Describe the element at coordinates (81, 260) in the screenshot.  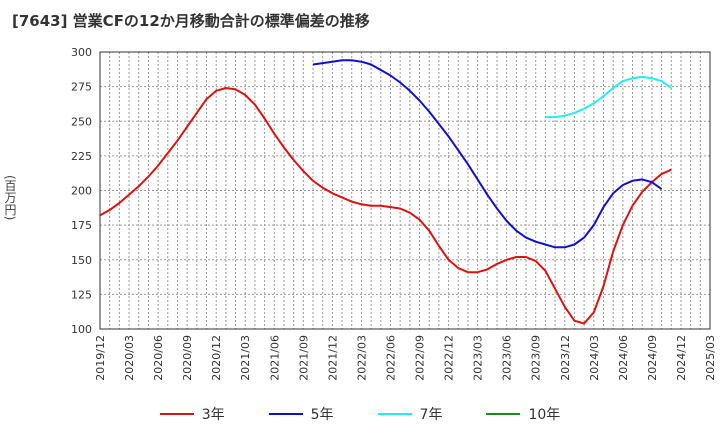
I see `y-tick-label: 150` at that location.